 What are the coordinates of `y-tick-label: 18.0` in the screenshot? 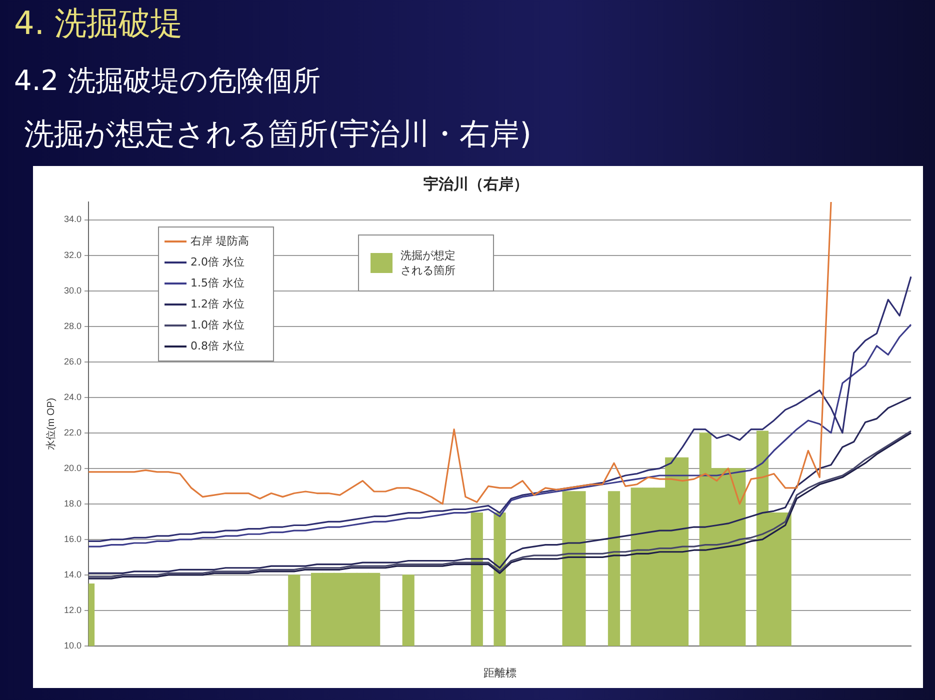 It's located at (73, 503).